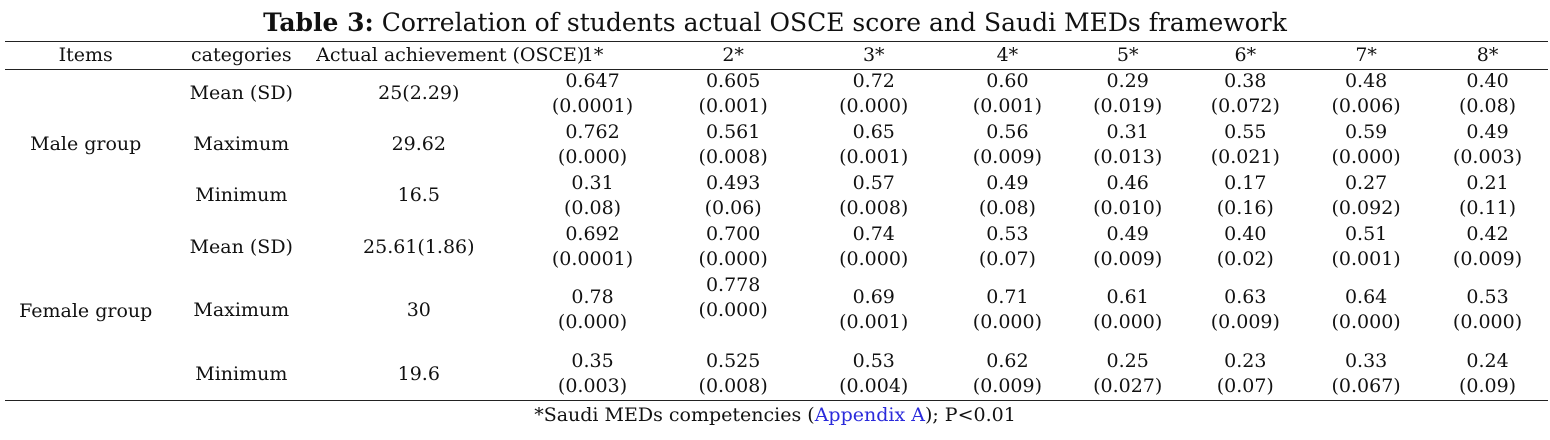  I want to click on appendix-a-link: Appendix A, so click(869, 415).